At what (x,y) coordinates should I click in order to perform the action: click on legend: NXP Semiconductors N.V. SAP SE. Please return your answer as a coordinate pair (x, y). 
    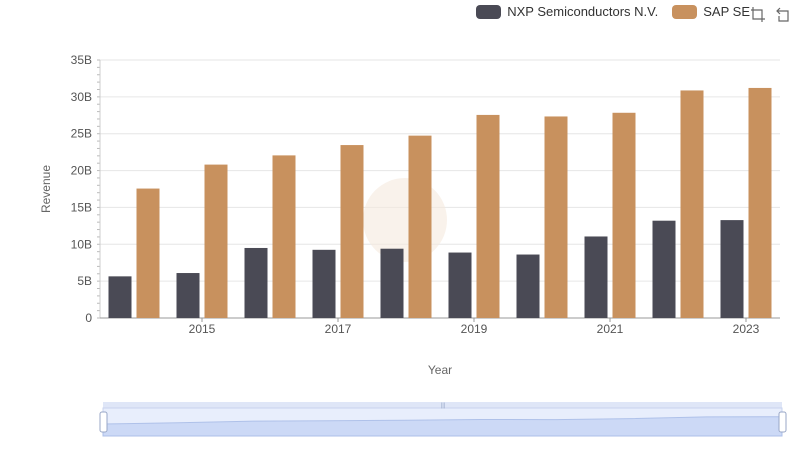
    Looking at the image, I should click on (613, 11).